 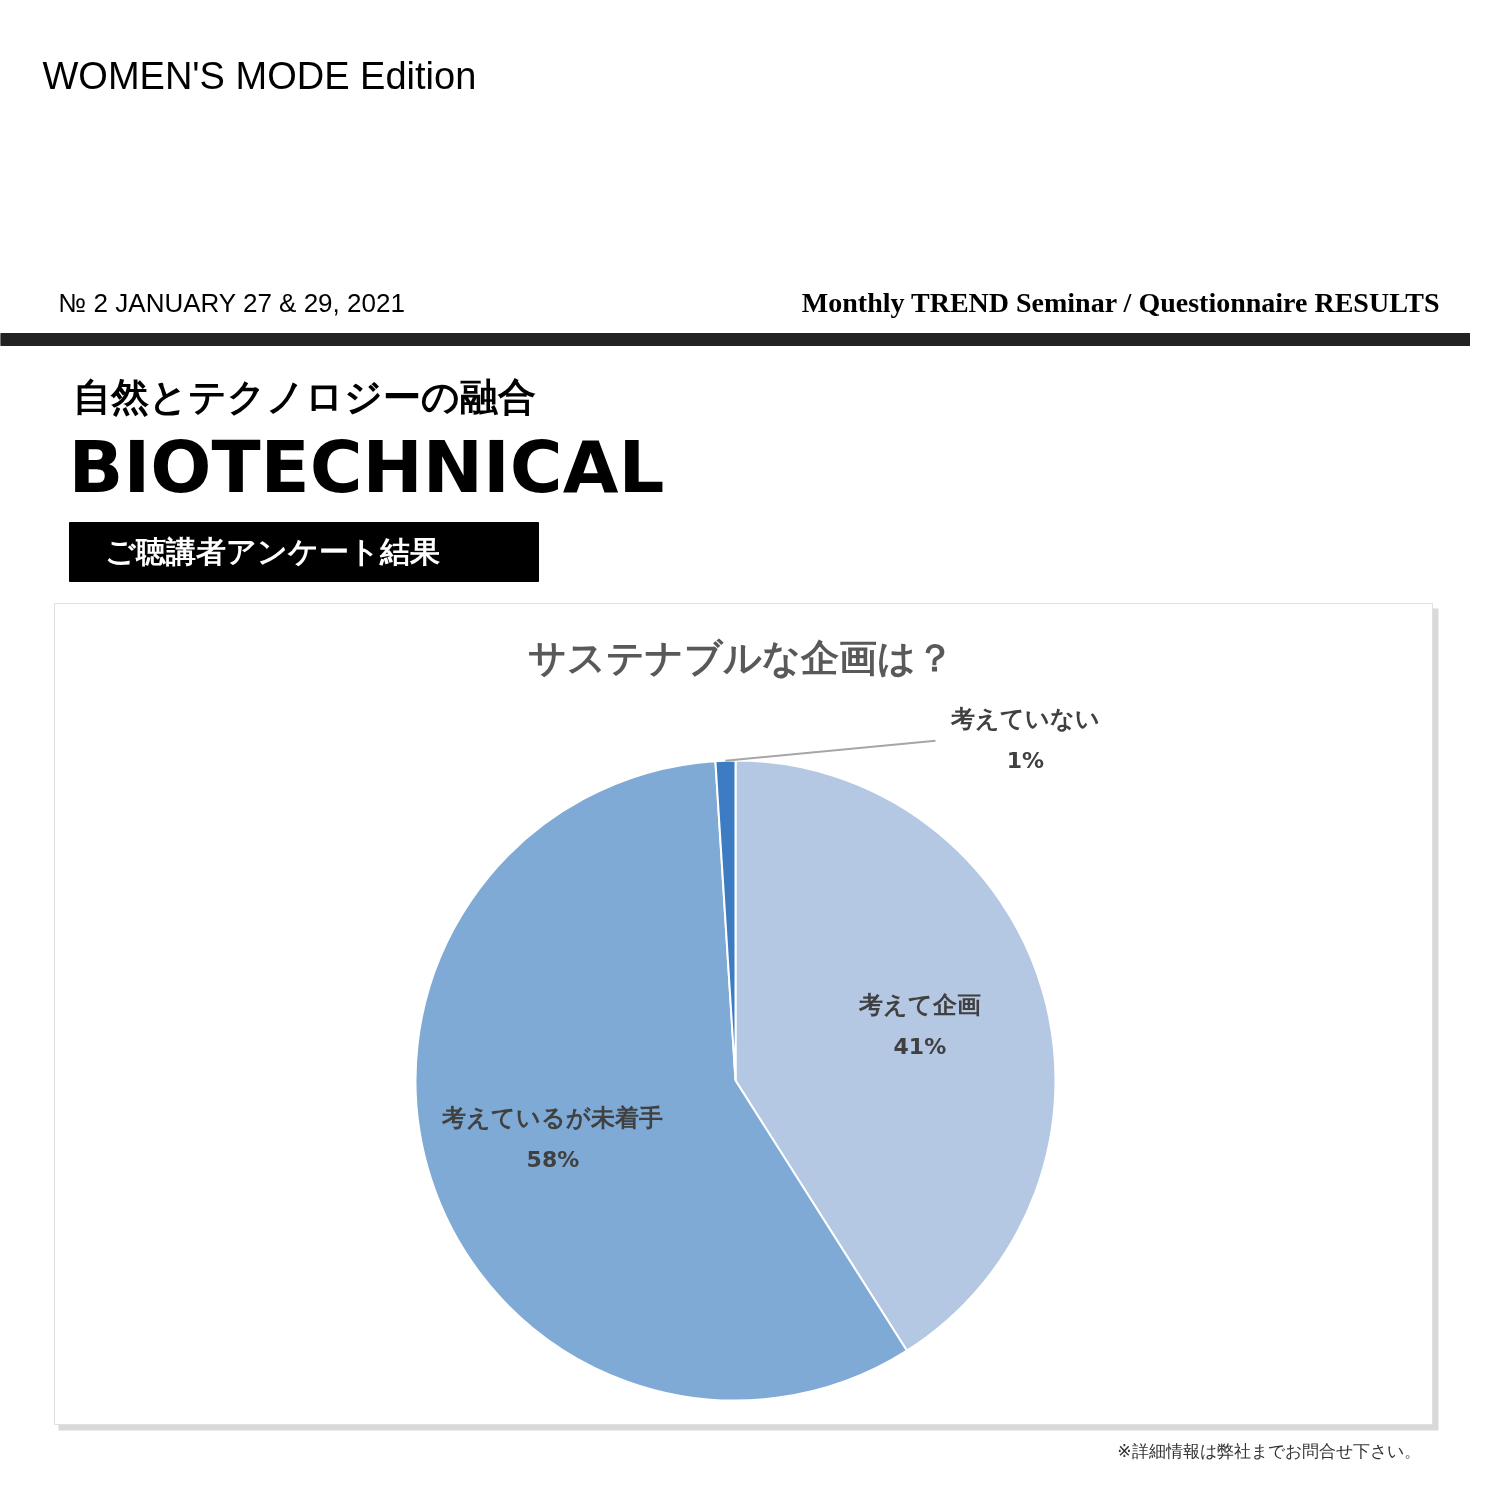 I want to click on text: WOMEN'S MODE Edition, so click(x=259, y=75).